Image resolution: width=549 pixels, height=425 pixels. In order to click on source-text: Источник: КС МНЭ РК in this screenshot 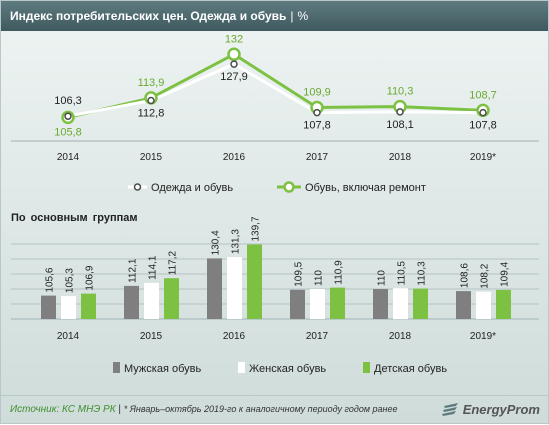, I will do `click(63, 409)`.